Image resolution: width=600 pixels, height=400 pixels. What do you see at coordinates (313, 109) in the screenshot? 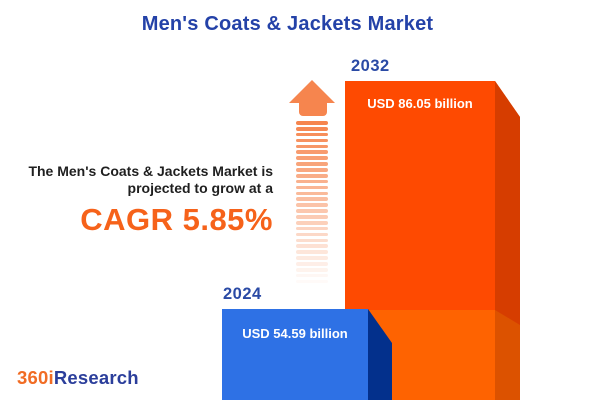
I see `growth-arrow-neck` at bounding box center [313, 109].